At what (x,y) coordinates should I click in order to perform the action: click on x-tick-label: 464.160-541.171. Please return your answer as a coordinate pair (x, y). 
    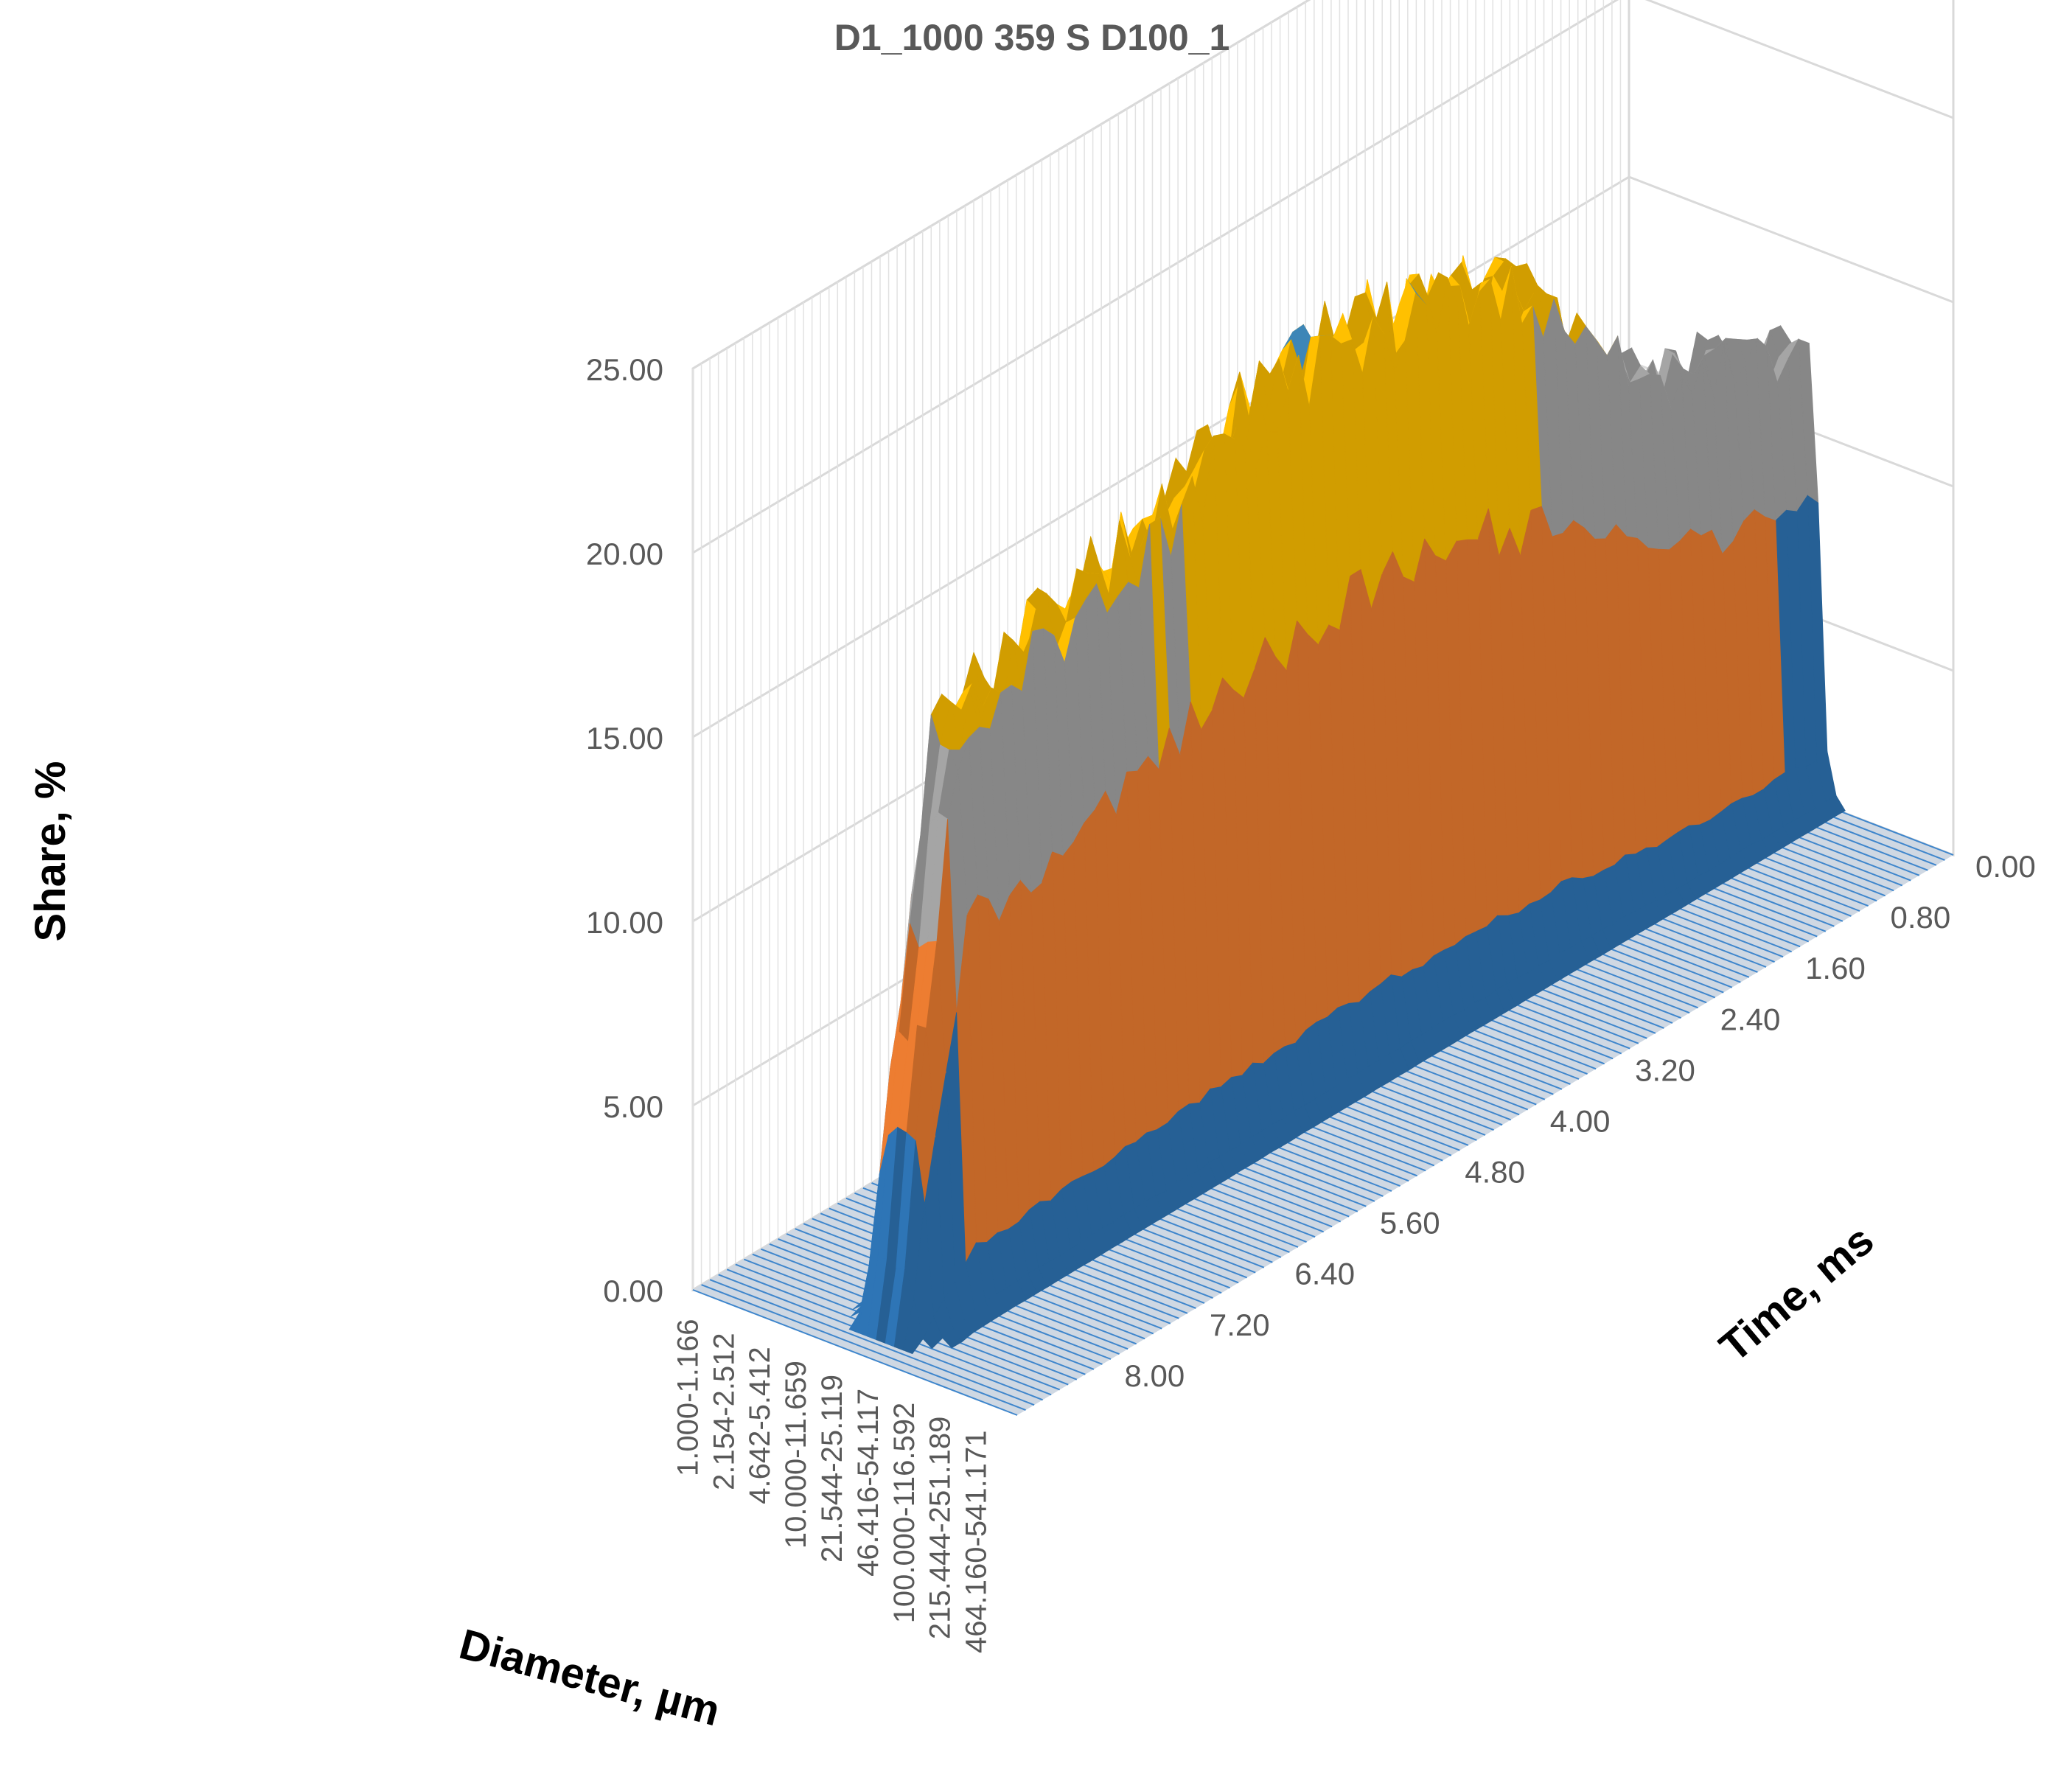
    Looking at the image, I should click on (976, 1542).